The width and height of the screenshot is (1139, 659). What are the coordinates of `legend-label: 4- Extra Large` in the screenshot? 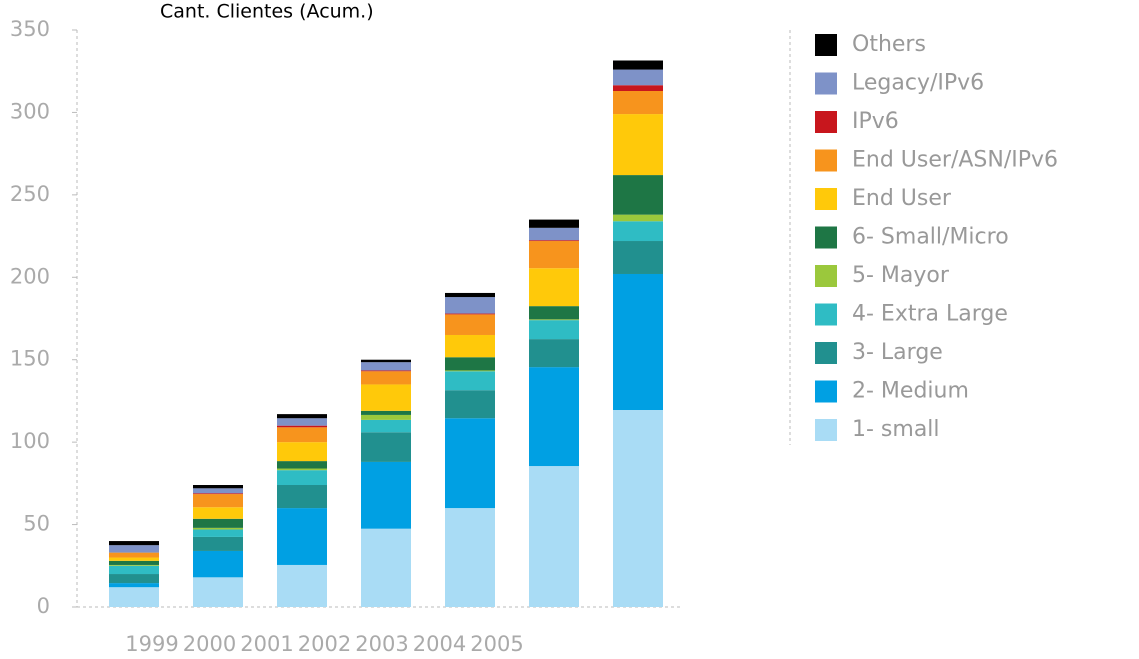 It's located at (930, 314).